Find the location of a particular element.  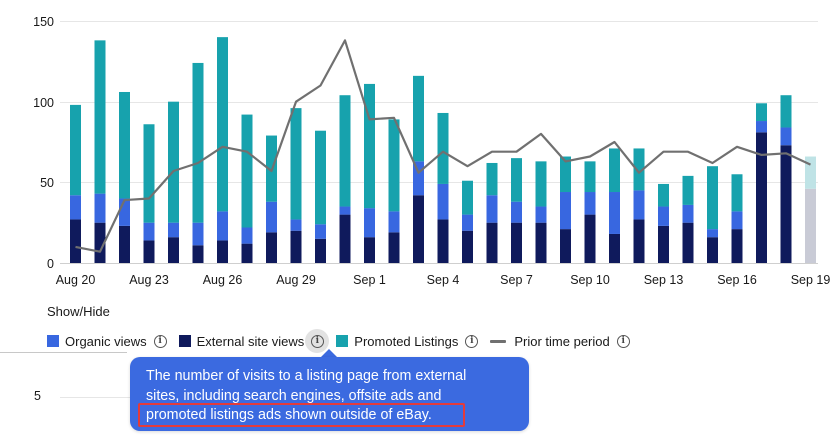

legend-promoted-listings: Promoted Listings i is located at coordinates (407, 341).